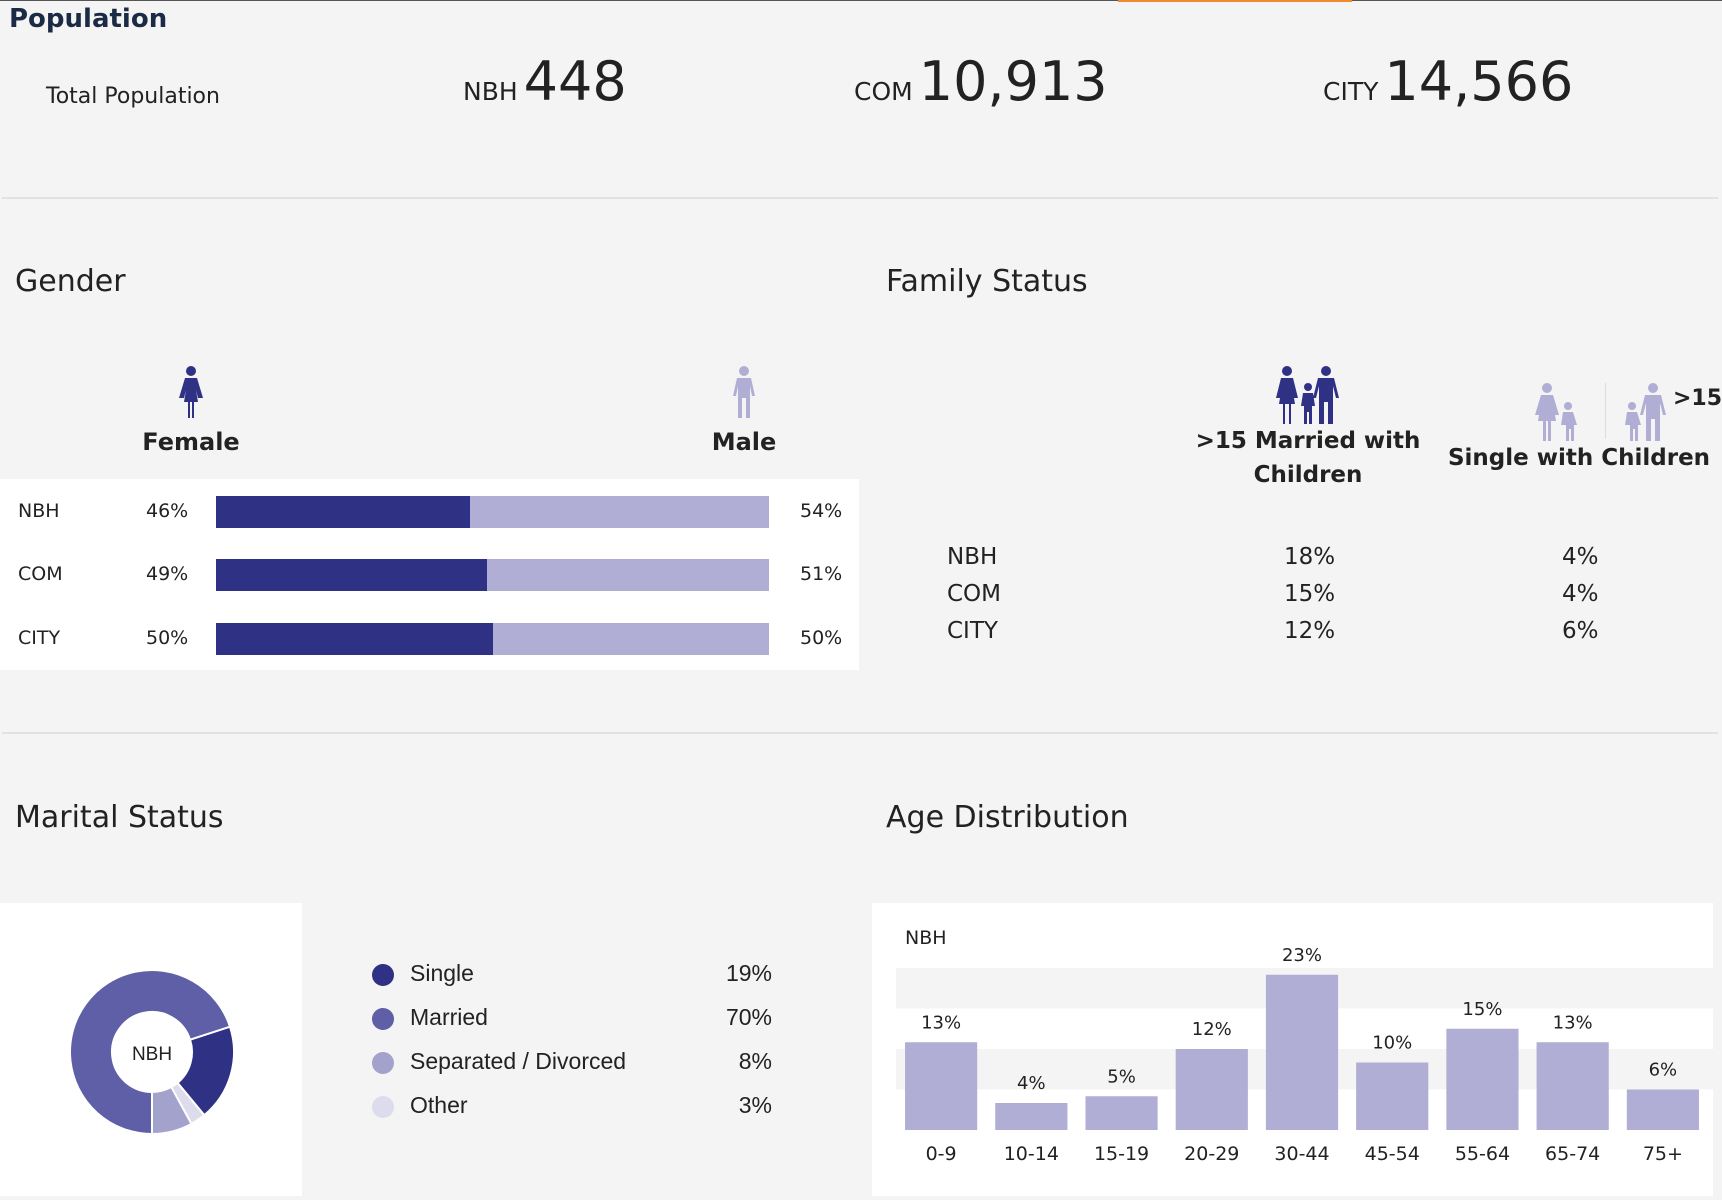  What do you see at coordinates (972, 631) in the screenshot?
I see `family-row-label: CITY` at bounding box center [972, 631].